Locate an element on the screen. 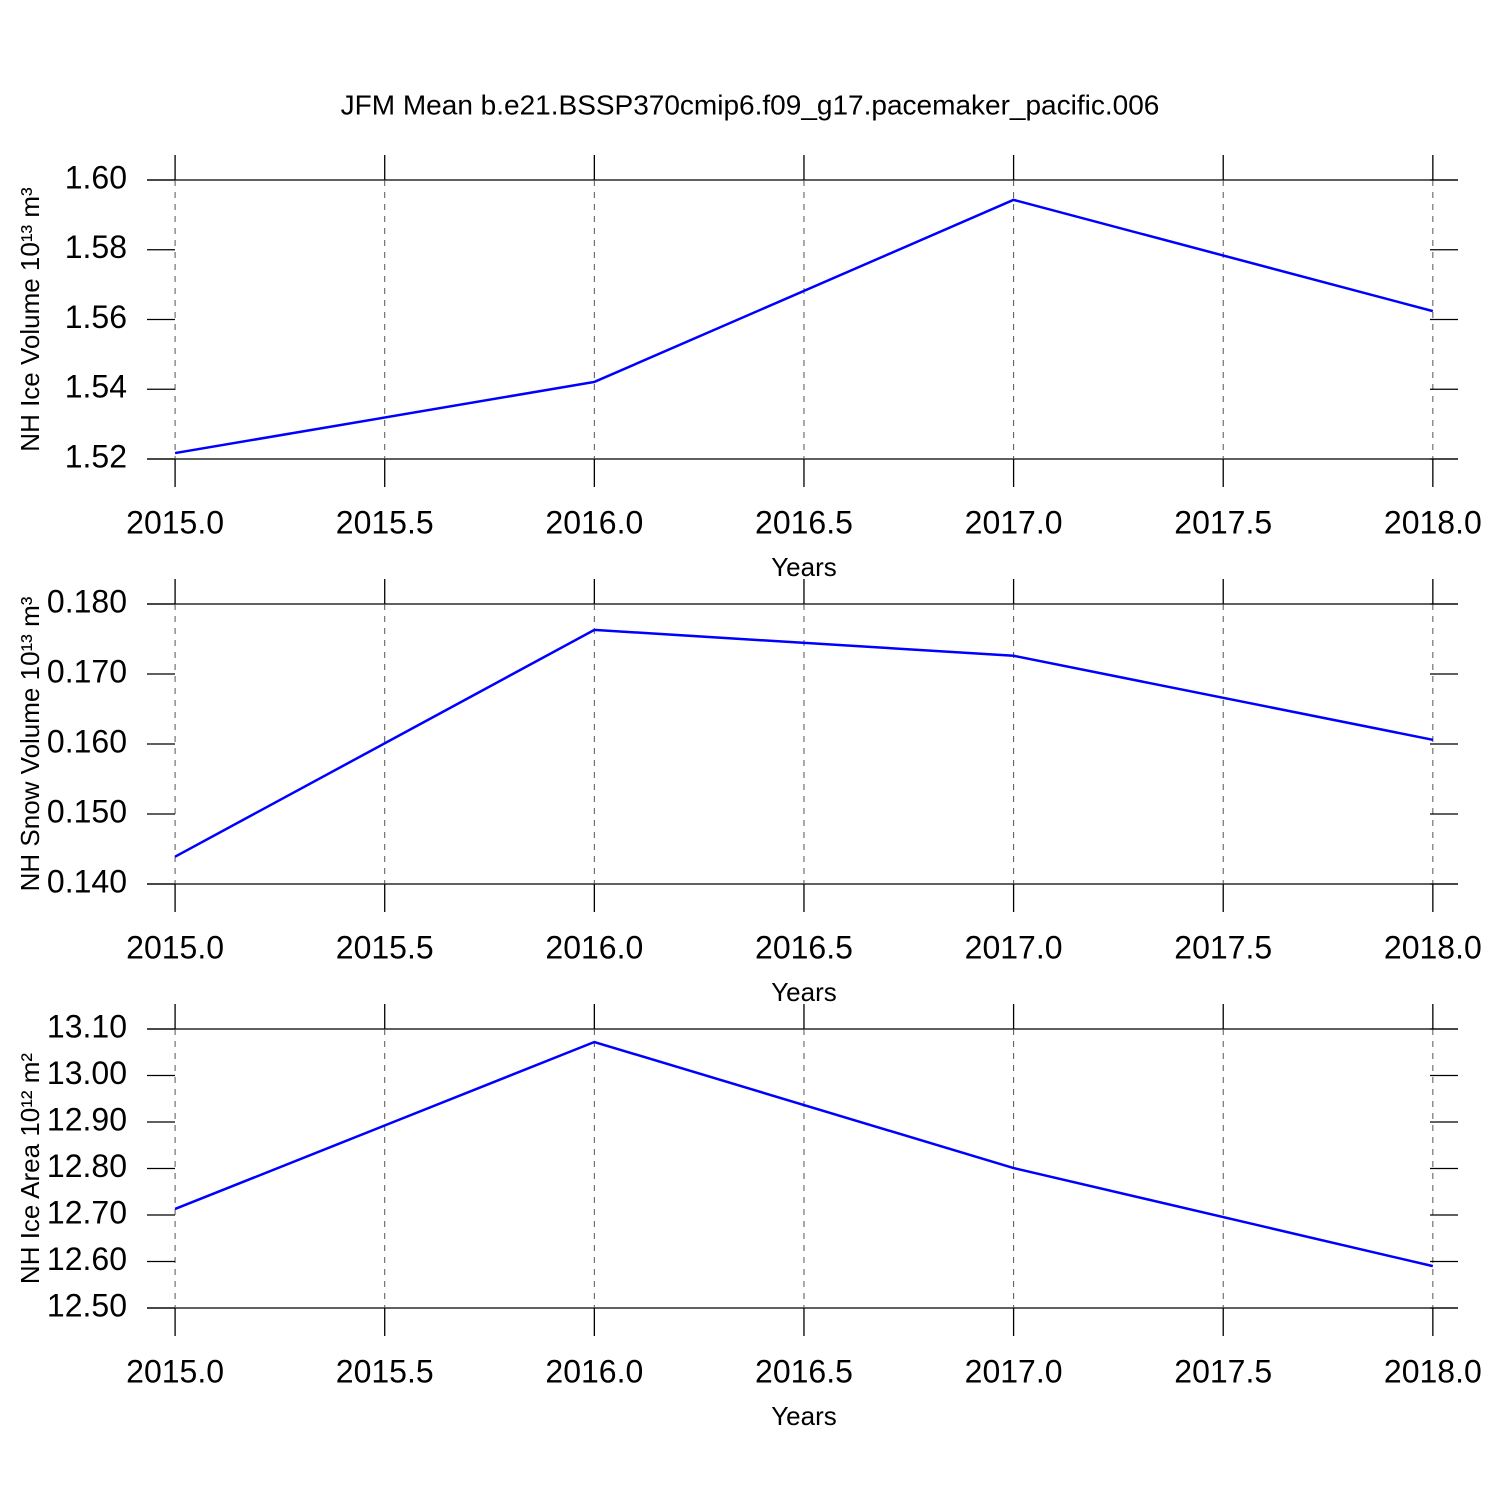 Image resolution: width=1500 pixels, height=1500 pixels. y-tick-label: 0.160 is located at coordinates (87, 741).